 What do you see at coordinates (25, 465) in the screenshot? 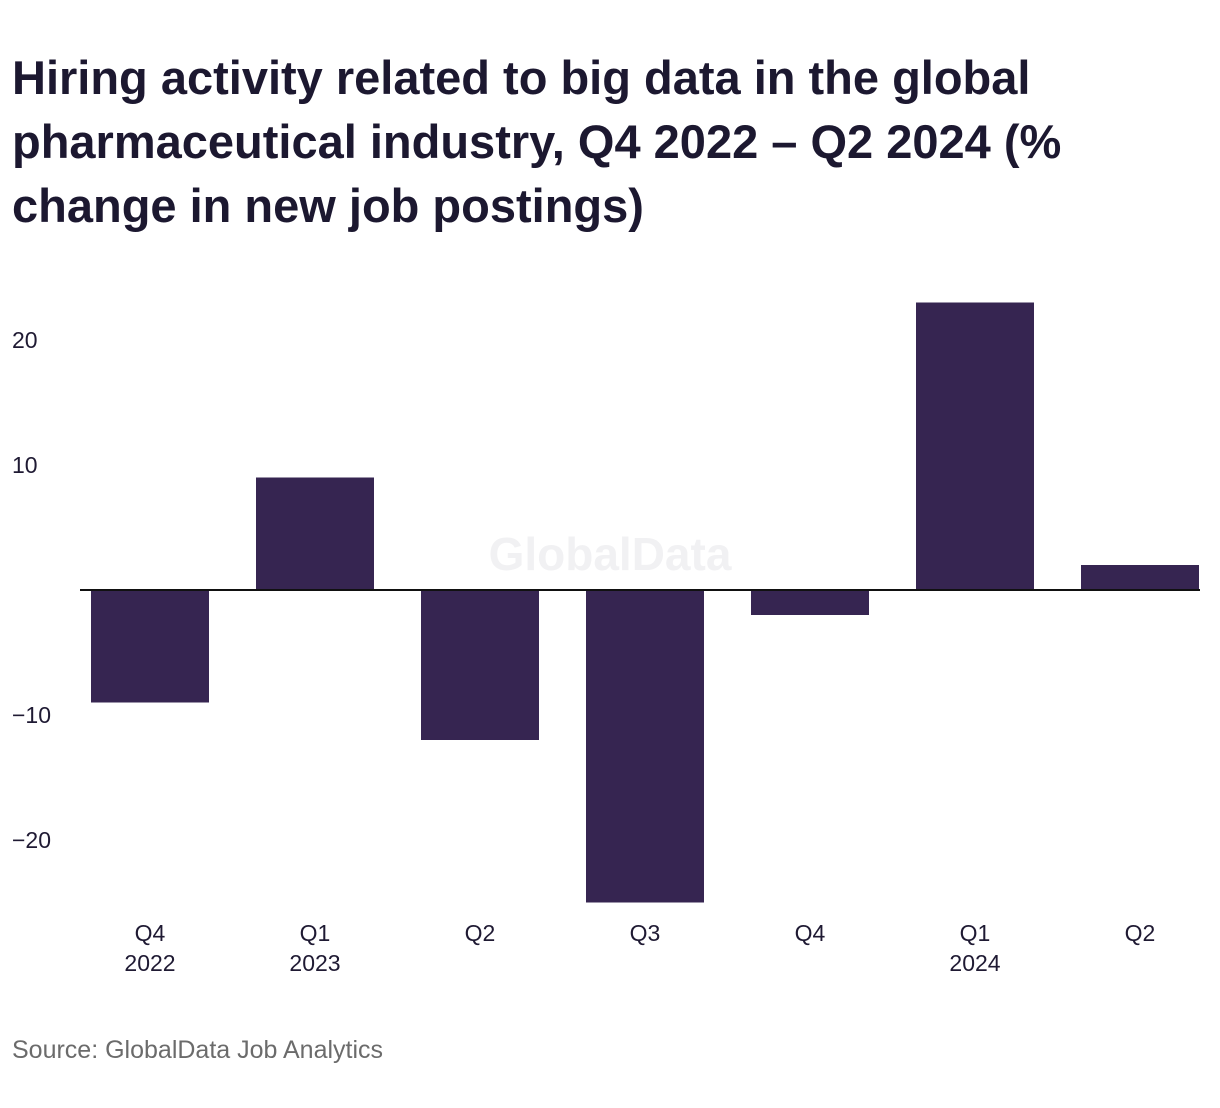
I see `y-tick-label: 10` at bounding box center [25, 465].